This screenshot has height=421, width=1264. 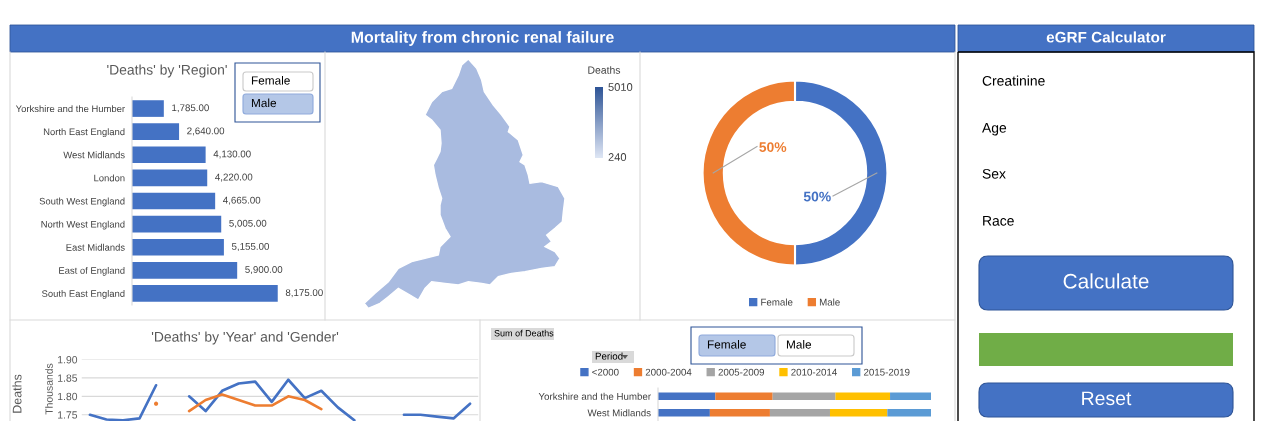 What do you see at coordinates (668, 372) in the screenshot?
I see `legend-label: 2000-2004` at bounding box center [668, 372].